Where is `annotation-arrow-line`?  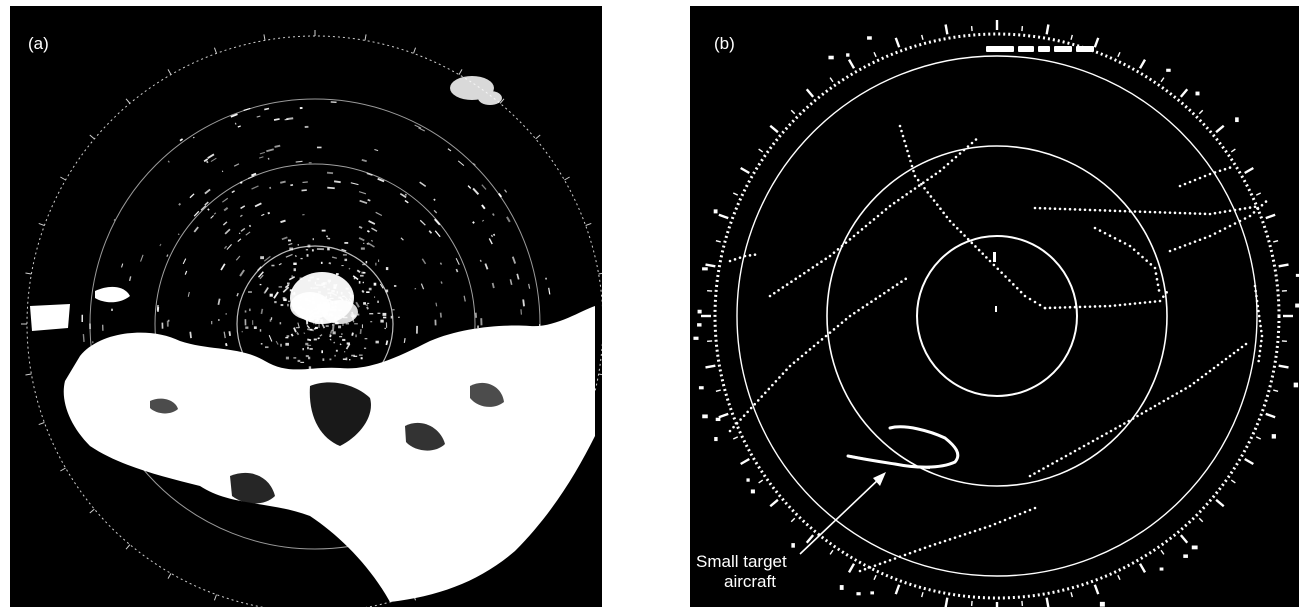 annotation-arrow-line is located at coordinates (840, 516).